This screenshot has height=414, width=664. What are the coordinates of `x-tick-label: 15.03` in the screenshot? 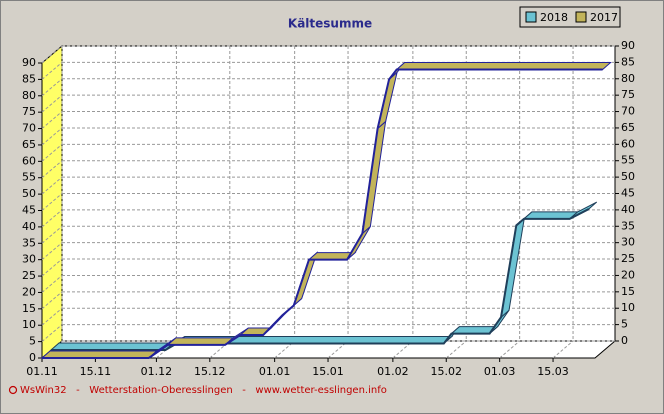 It's located at (553, 371).